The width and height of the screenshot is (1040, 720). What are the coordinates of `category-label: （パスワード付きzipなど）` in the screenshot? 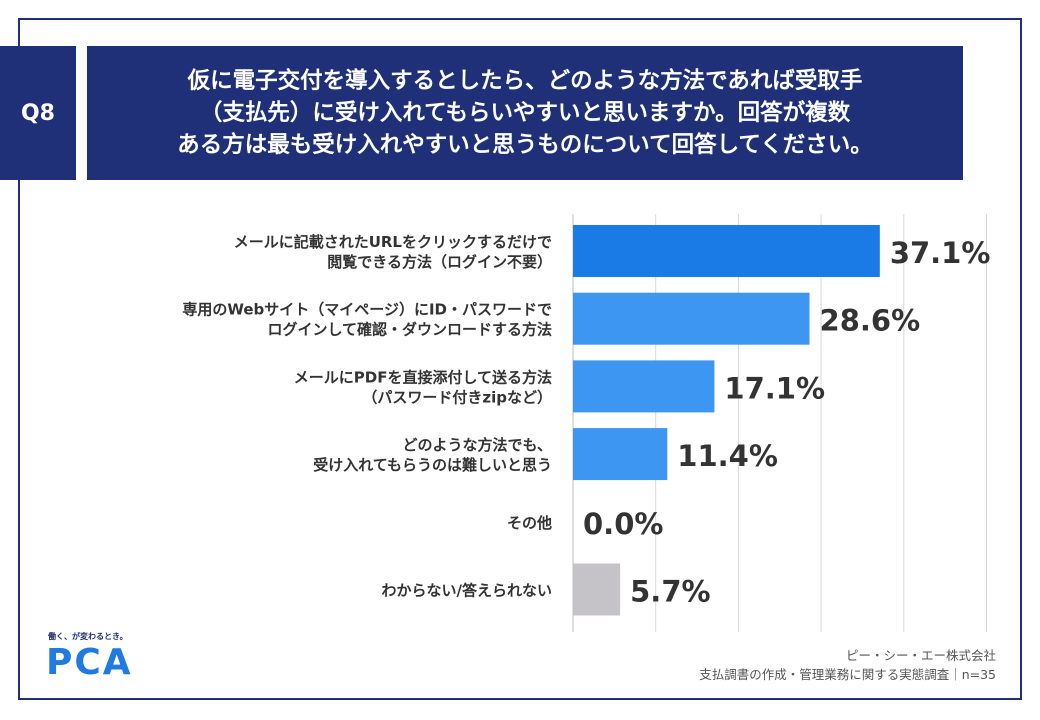 It's located at (457, 397).